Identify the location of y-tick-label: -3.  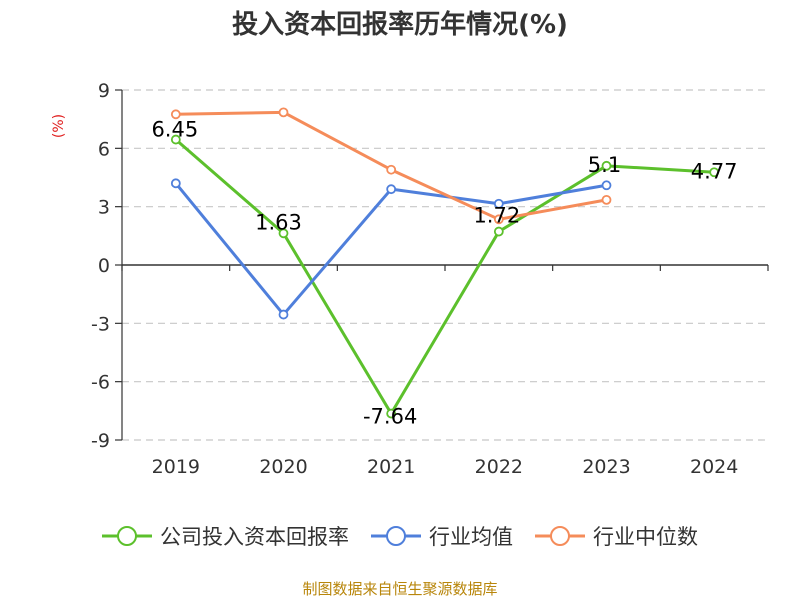
(100, 324).